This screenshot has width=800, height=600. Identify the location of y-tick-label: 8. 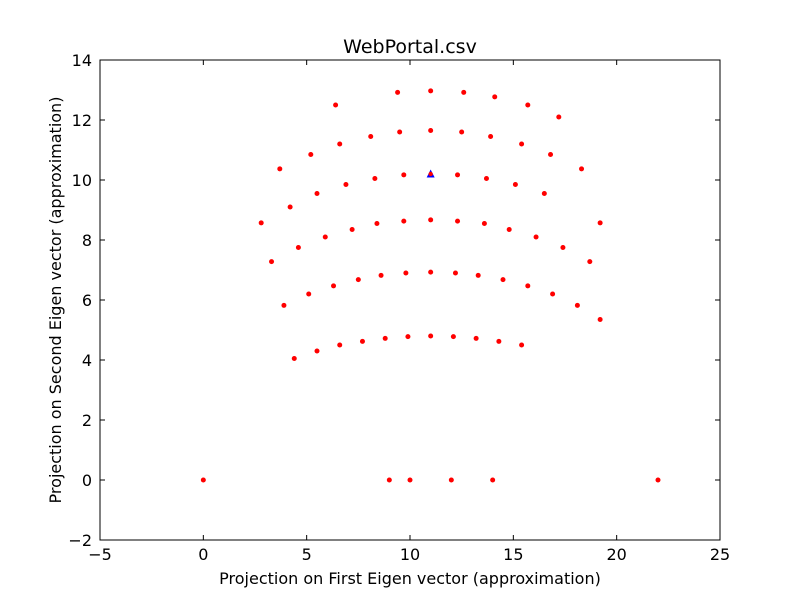
(87, 240).